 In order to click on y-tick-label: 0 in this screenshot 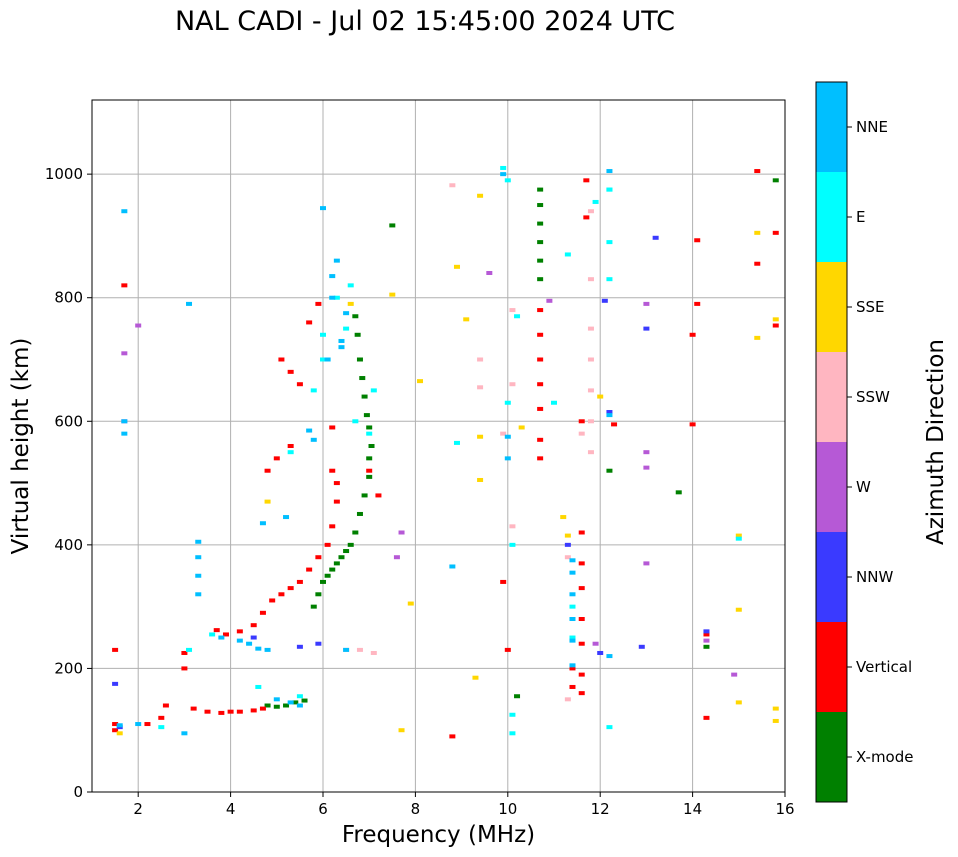, I will do `click(78, 792)`.